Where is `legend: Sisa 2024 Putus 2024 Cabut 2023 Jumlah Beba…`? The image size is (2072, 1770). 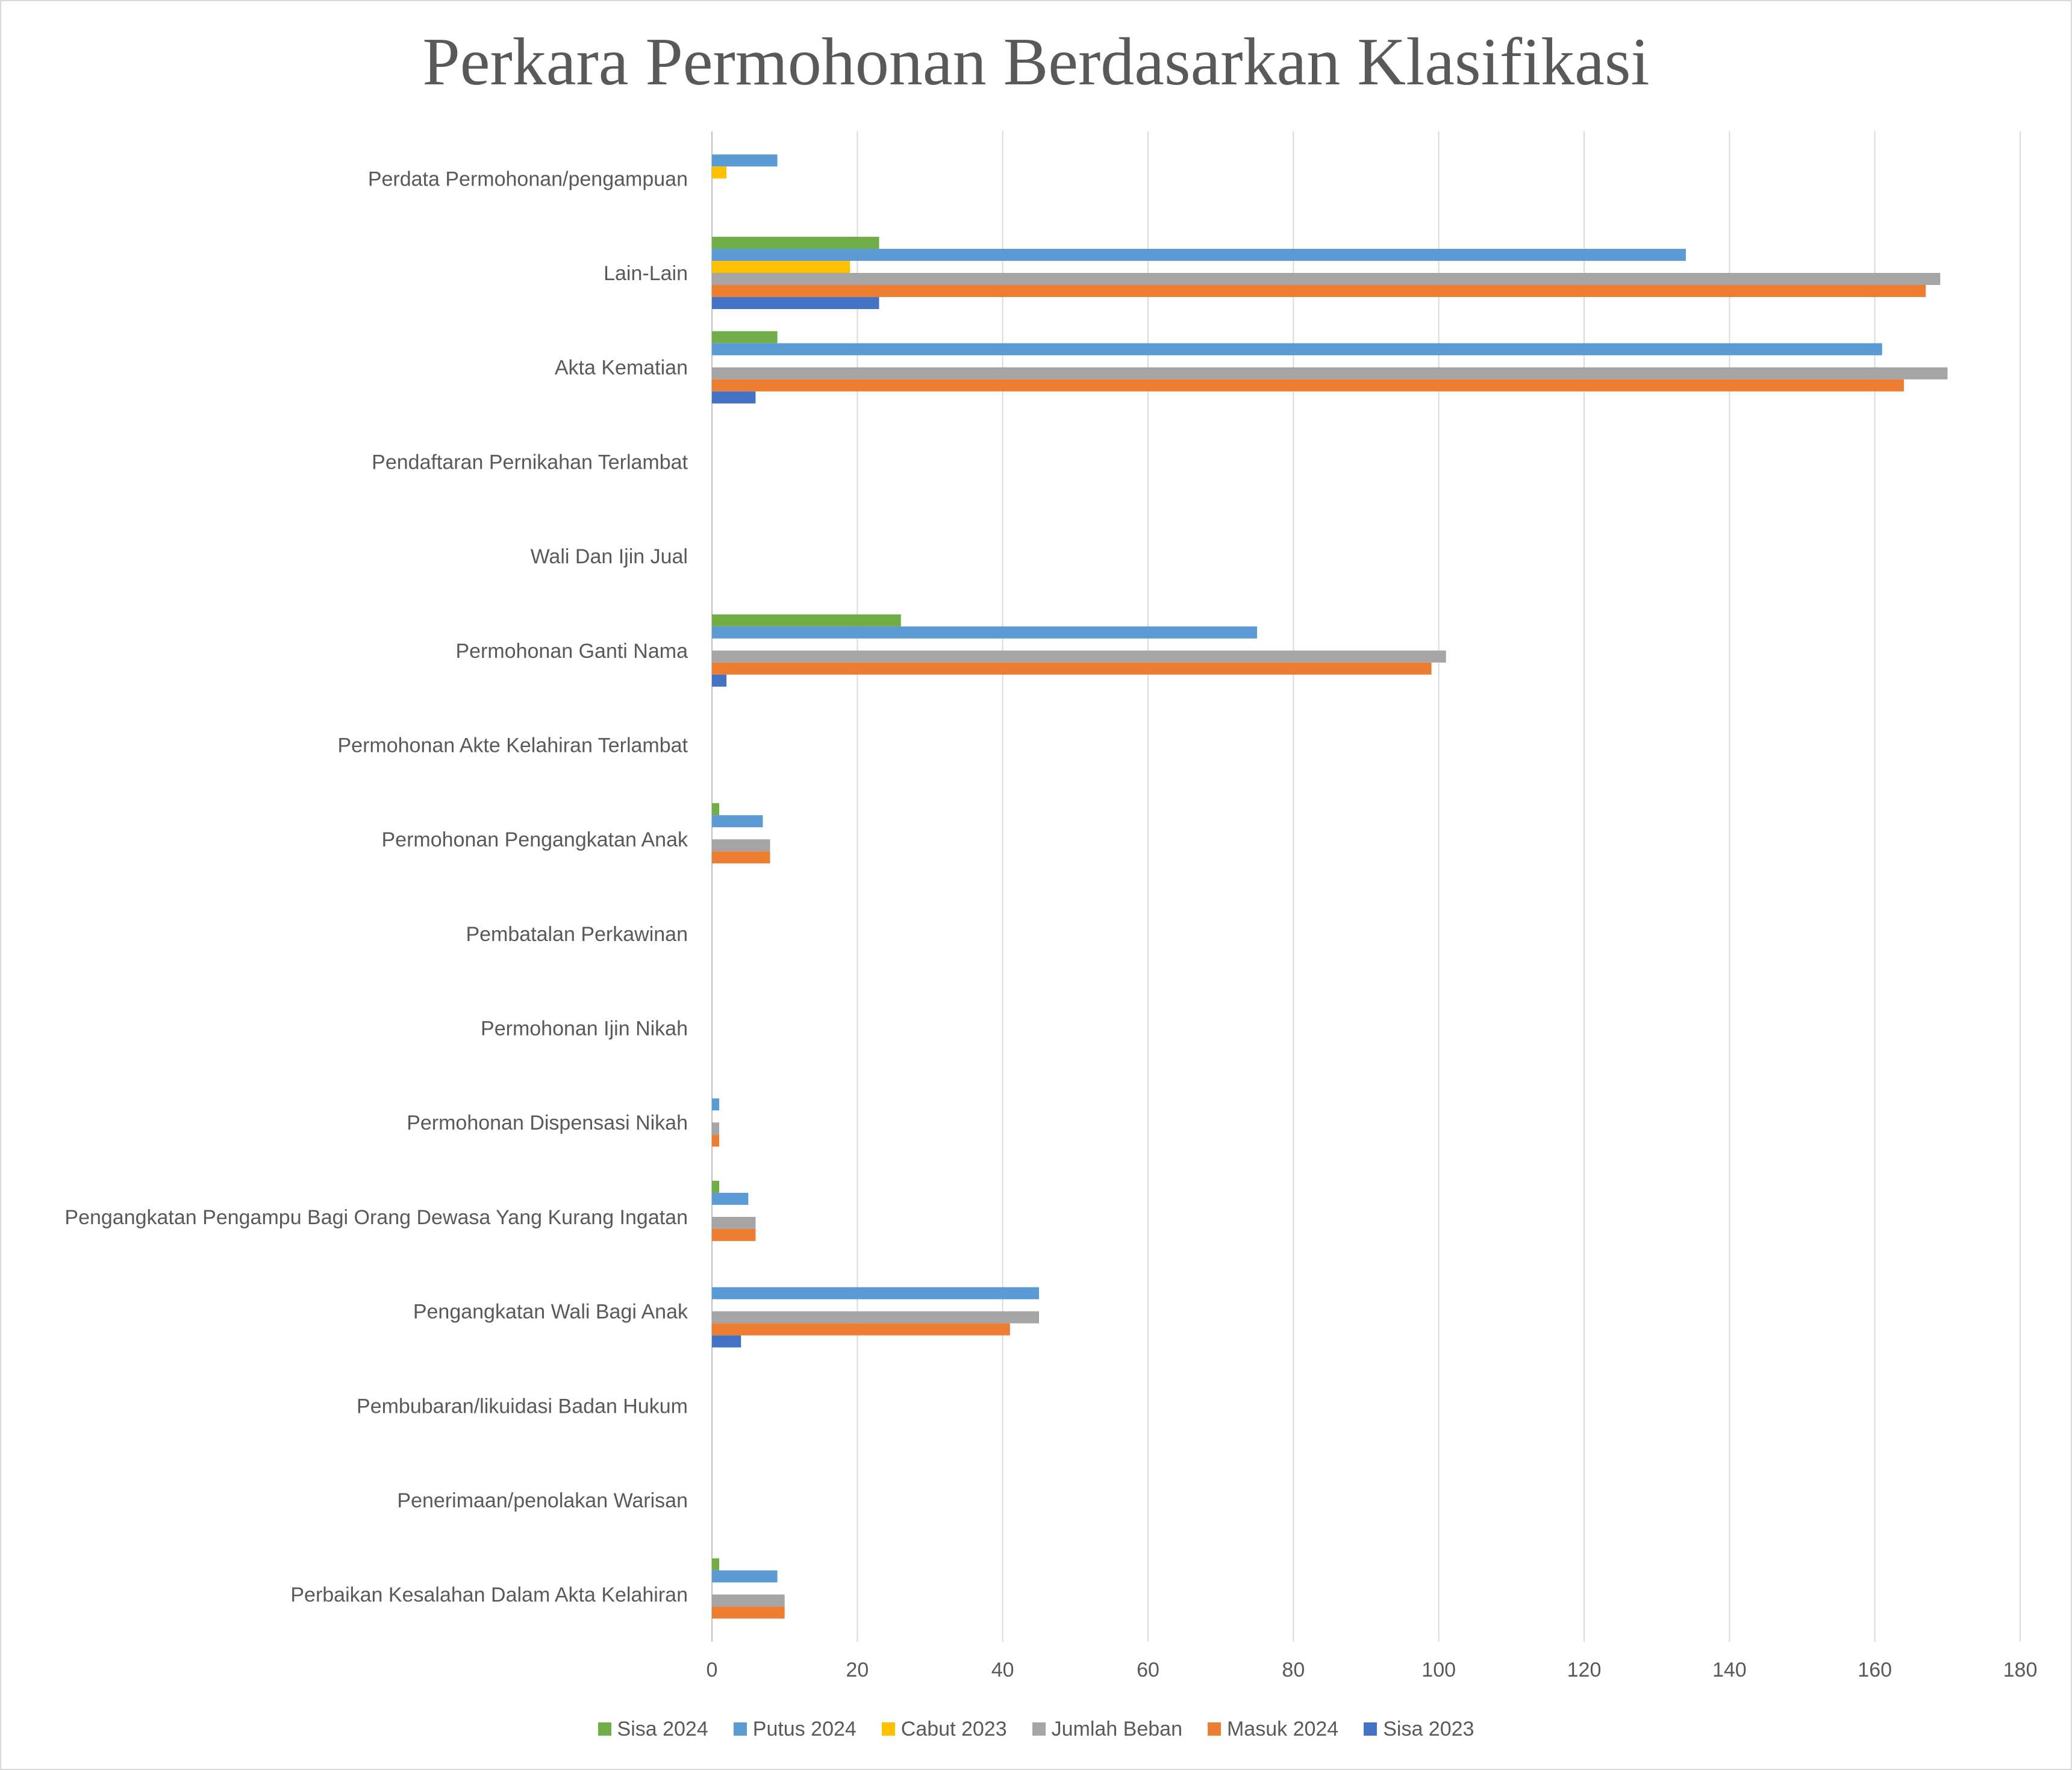
legend: Sisa 2024 Putus 2024 Cabut 2023 Jumlah Beba… is located at coordinates (1036, 1729).